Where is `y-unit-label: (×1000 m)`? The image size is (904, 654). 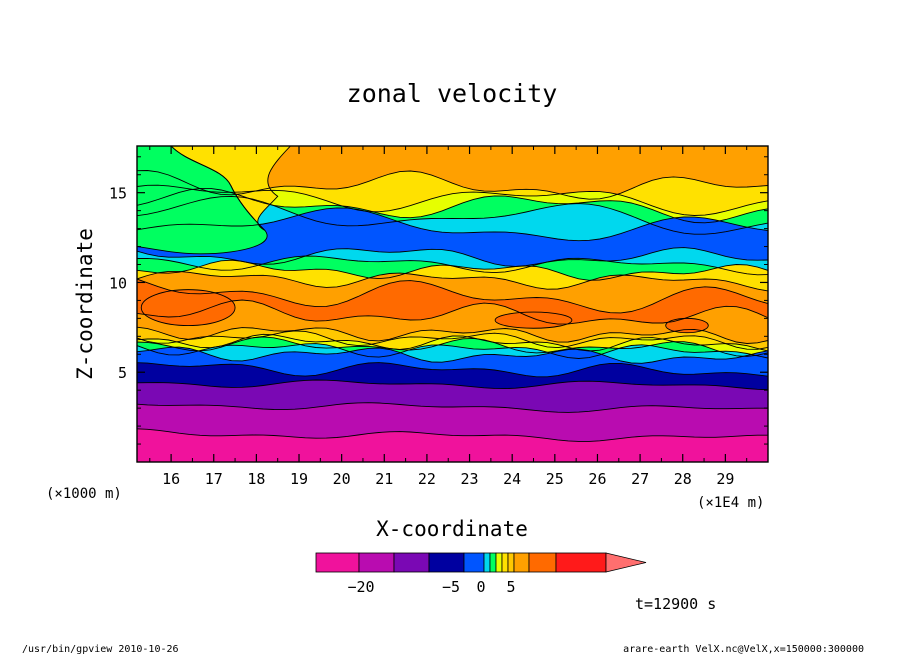 y-unit-label: (×1000 m) is located at coordinates (84, 494).